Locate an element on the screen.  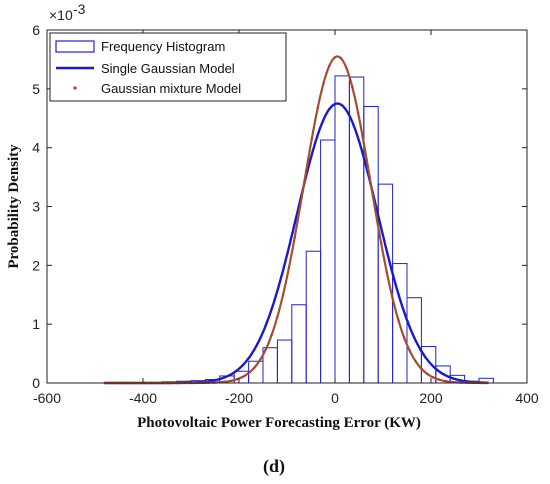
y-tick-label: 4 is located at coordinates (36, 148).